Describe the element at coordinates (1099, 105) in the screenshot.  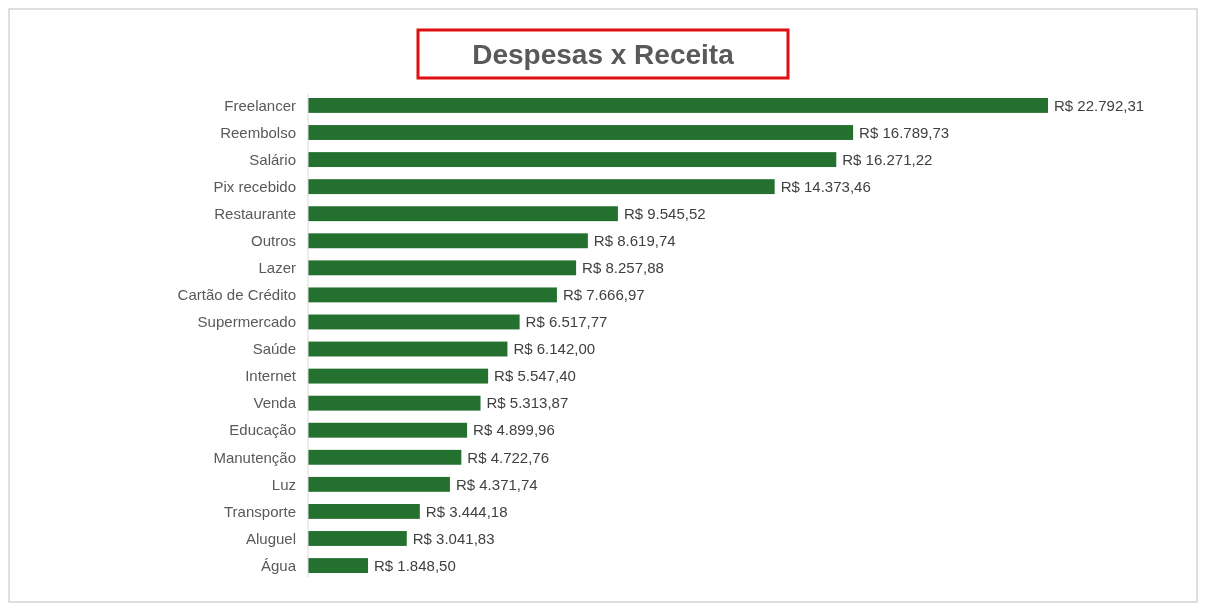
I see `data-label: R$ 22.792,31` at that location.